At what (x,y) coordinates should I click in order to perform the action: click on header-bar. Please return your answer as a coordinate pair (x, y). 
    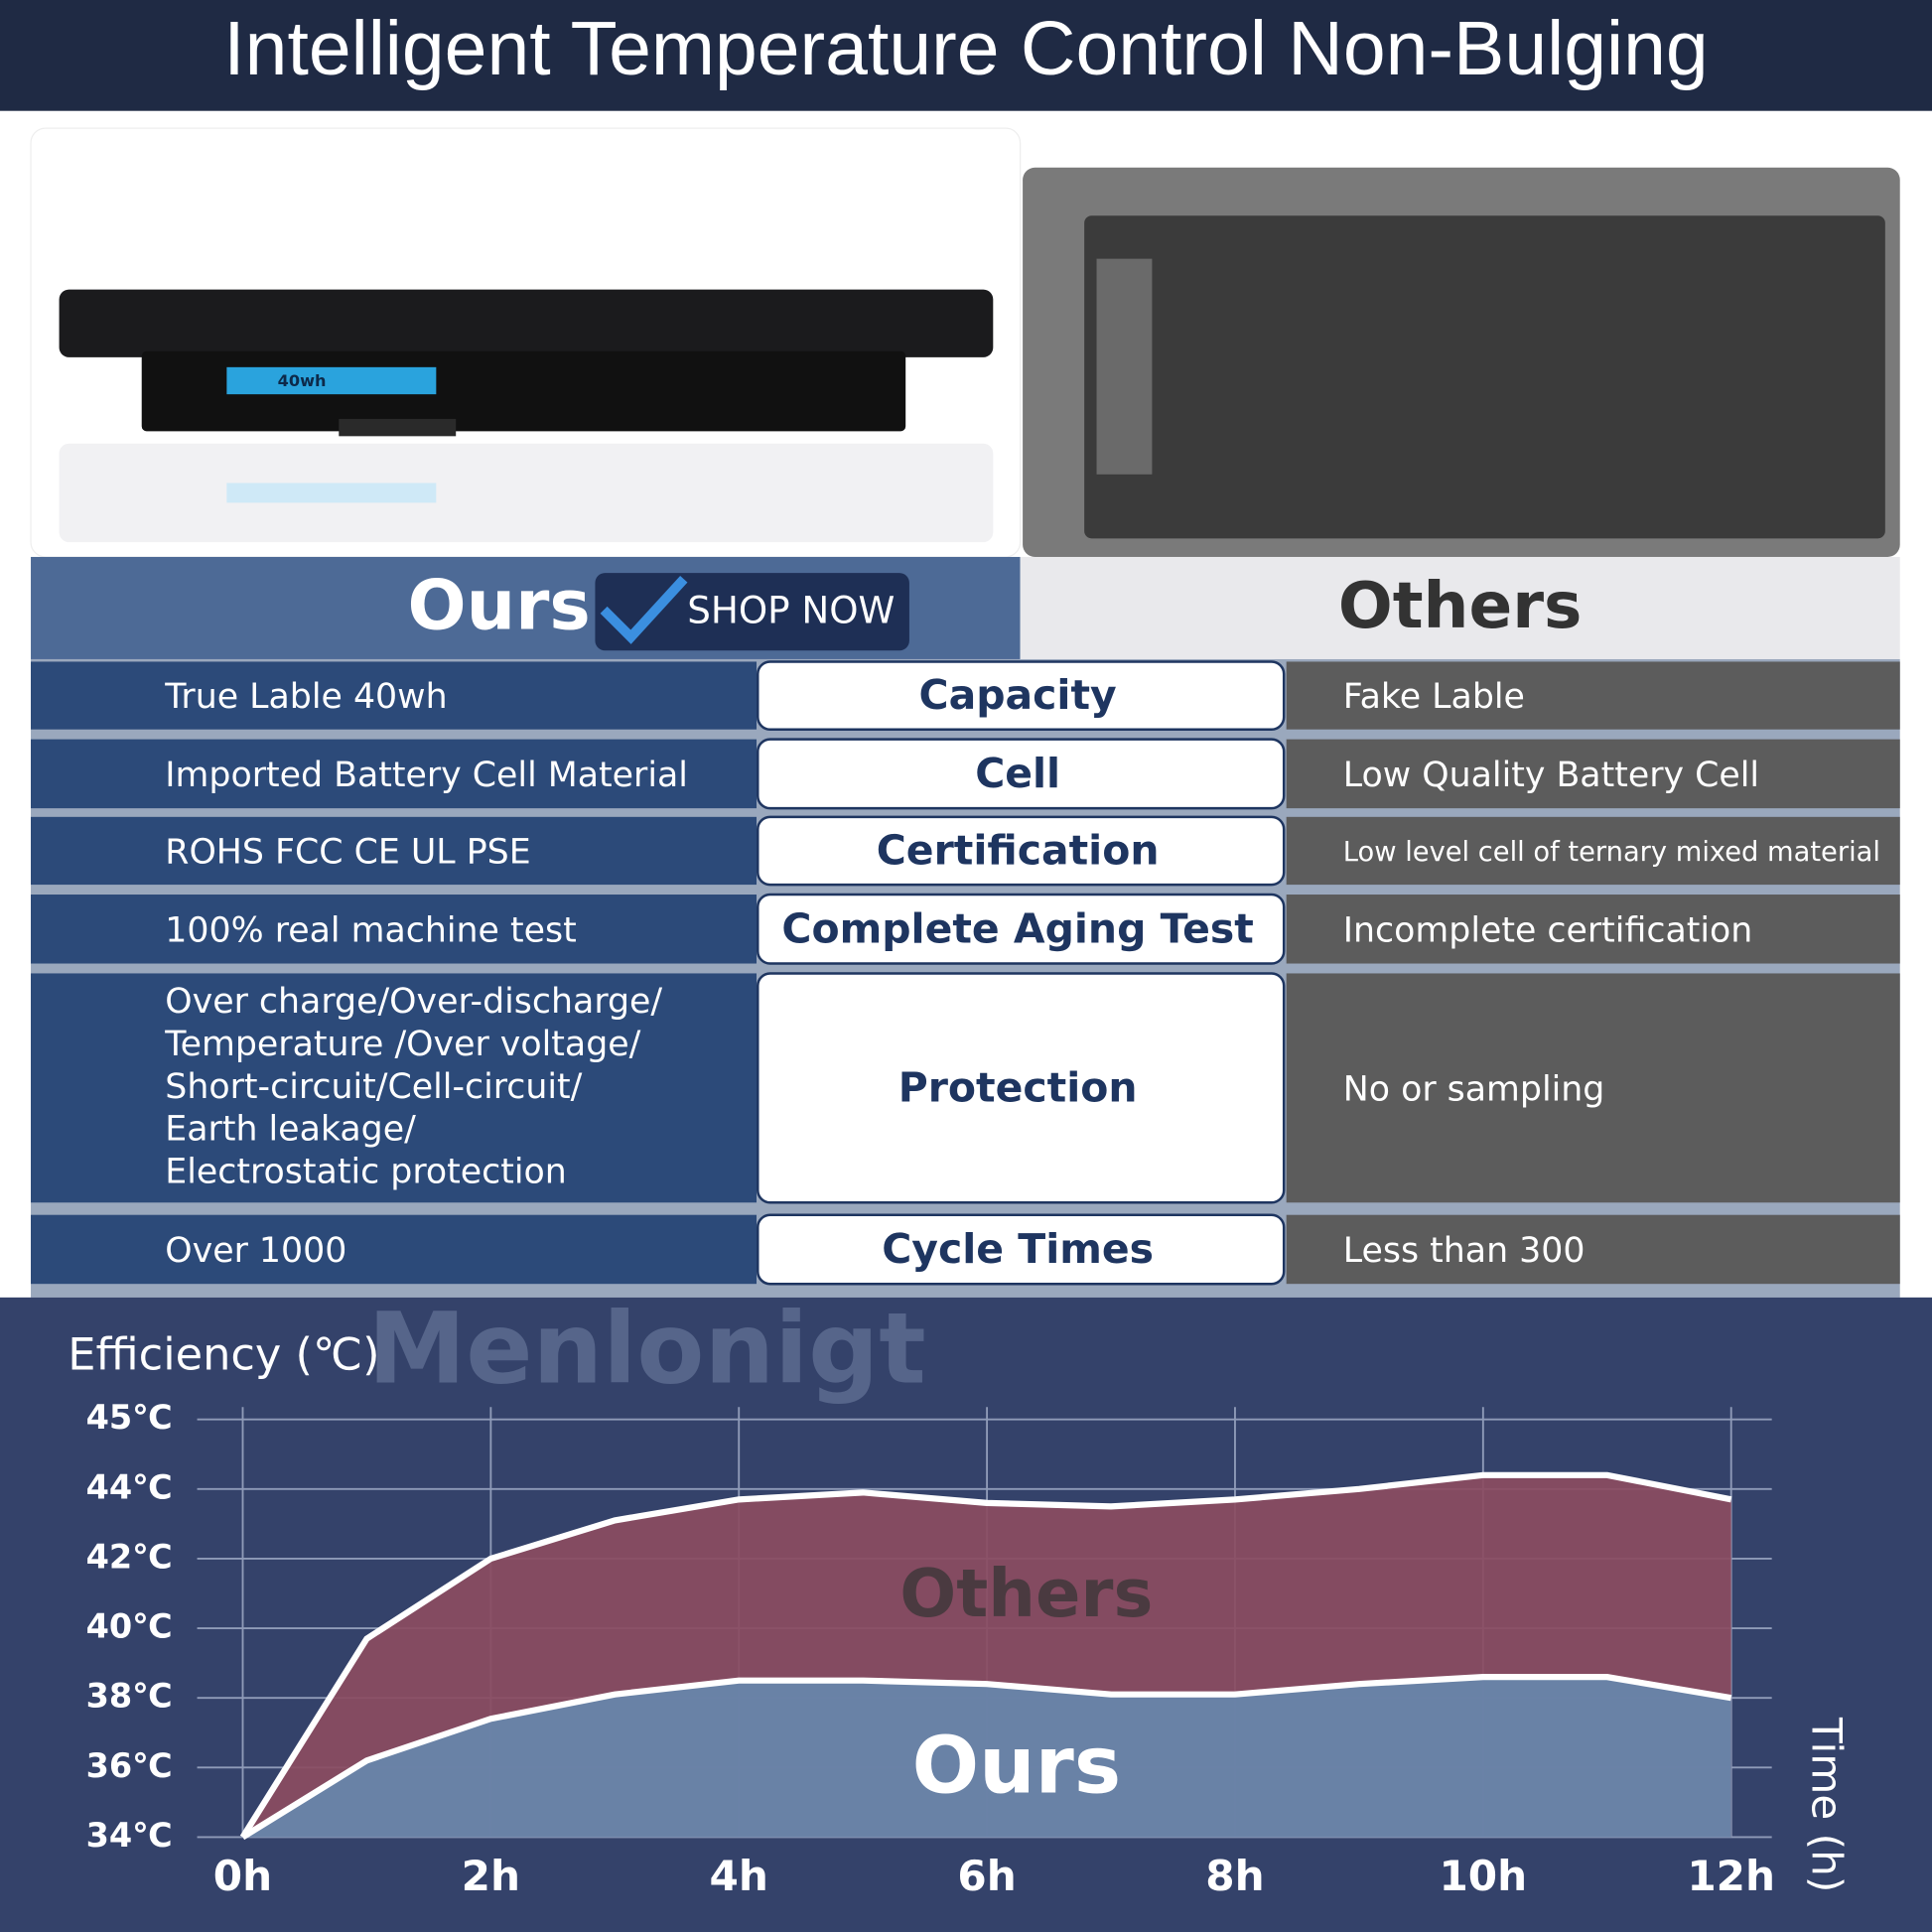
    Looking at the image, I should click on (966, 55).